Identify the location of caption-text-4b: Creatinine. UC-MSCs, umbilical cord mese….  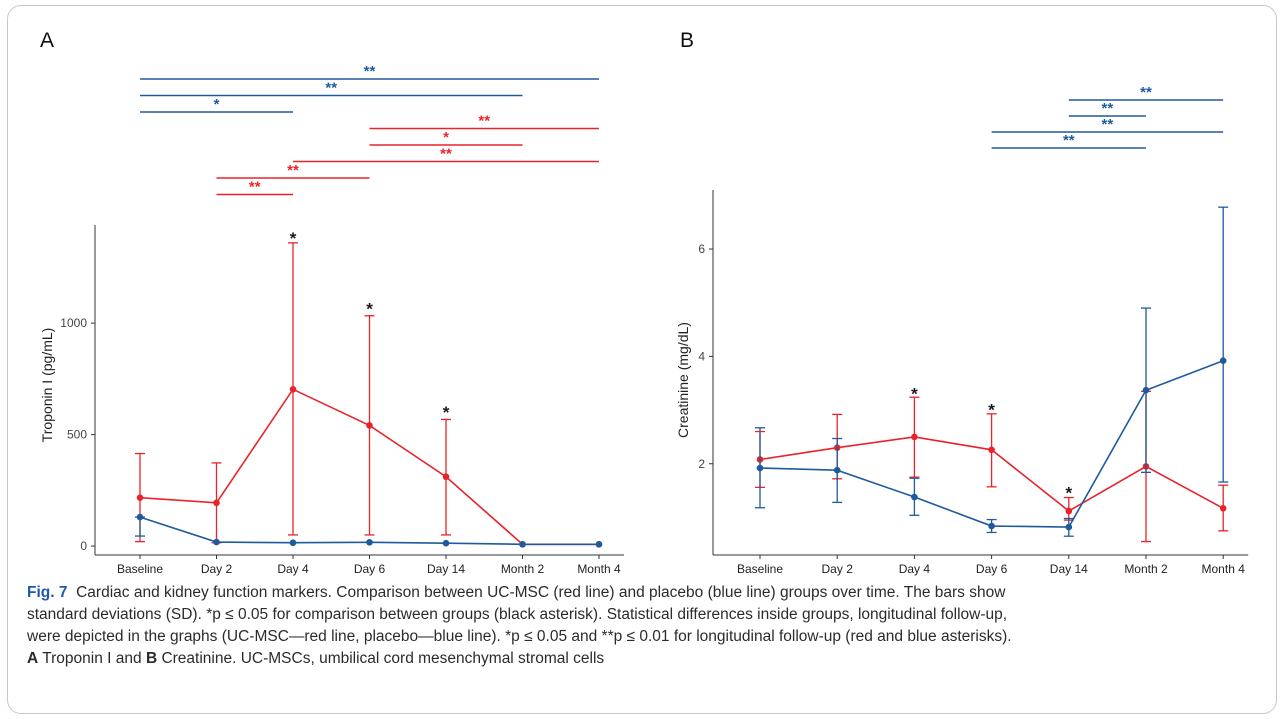
(383, 658).